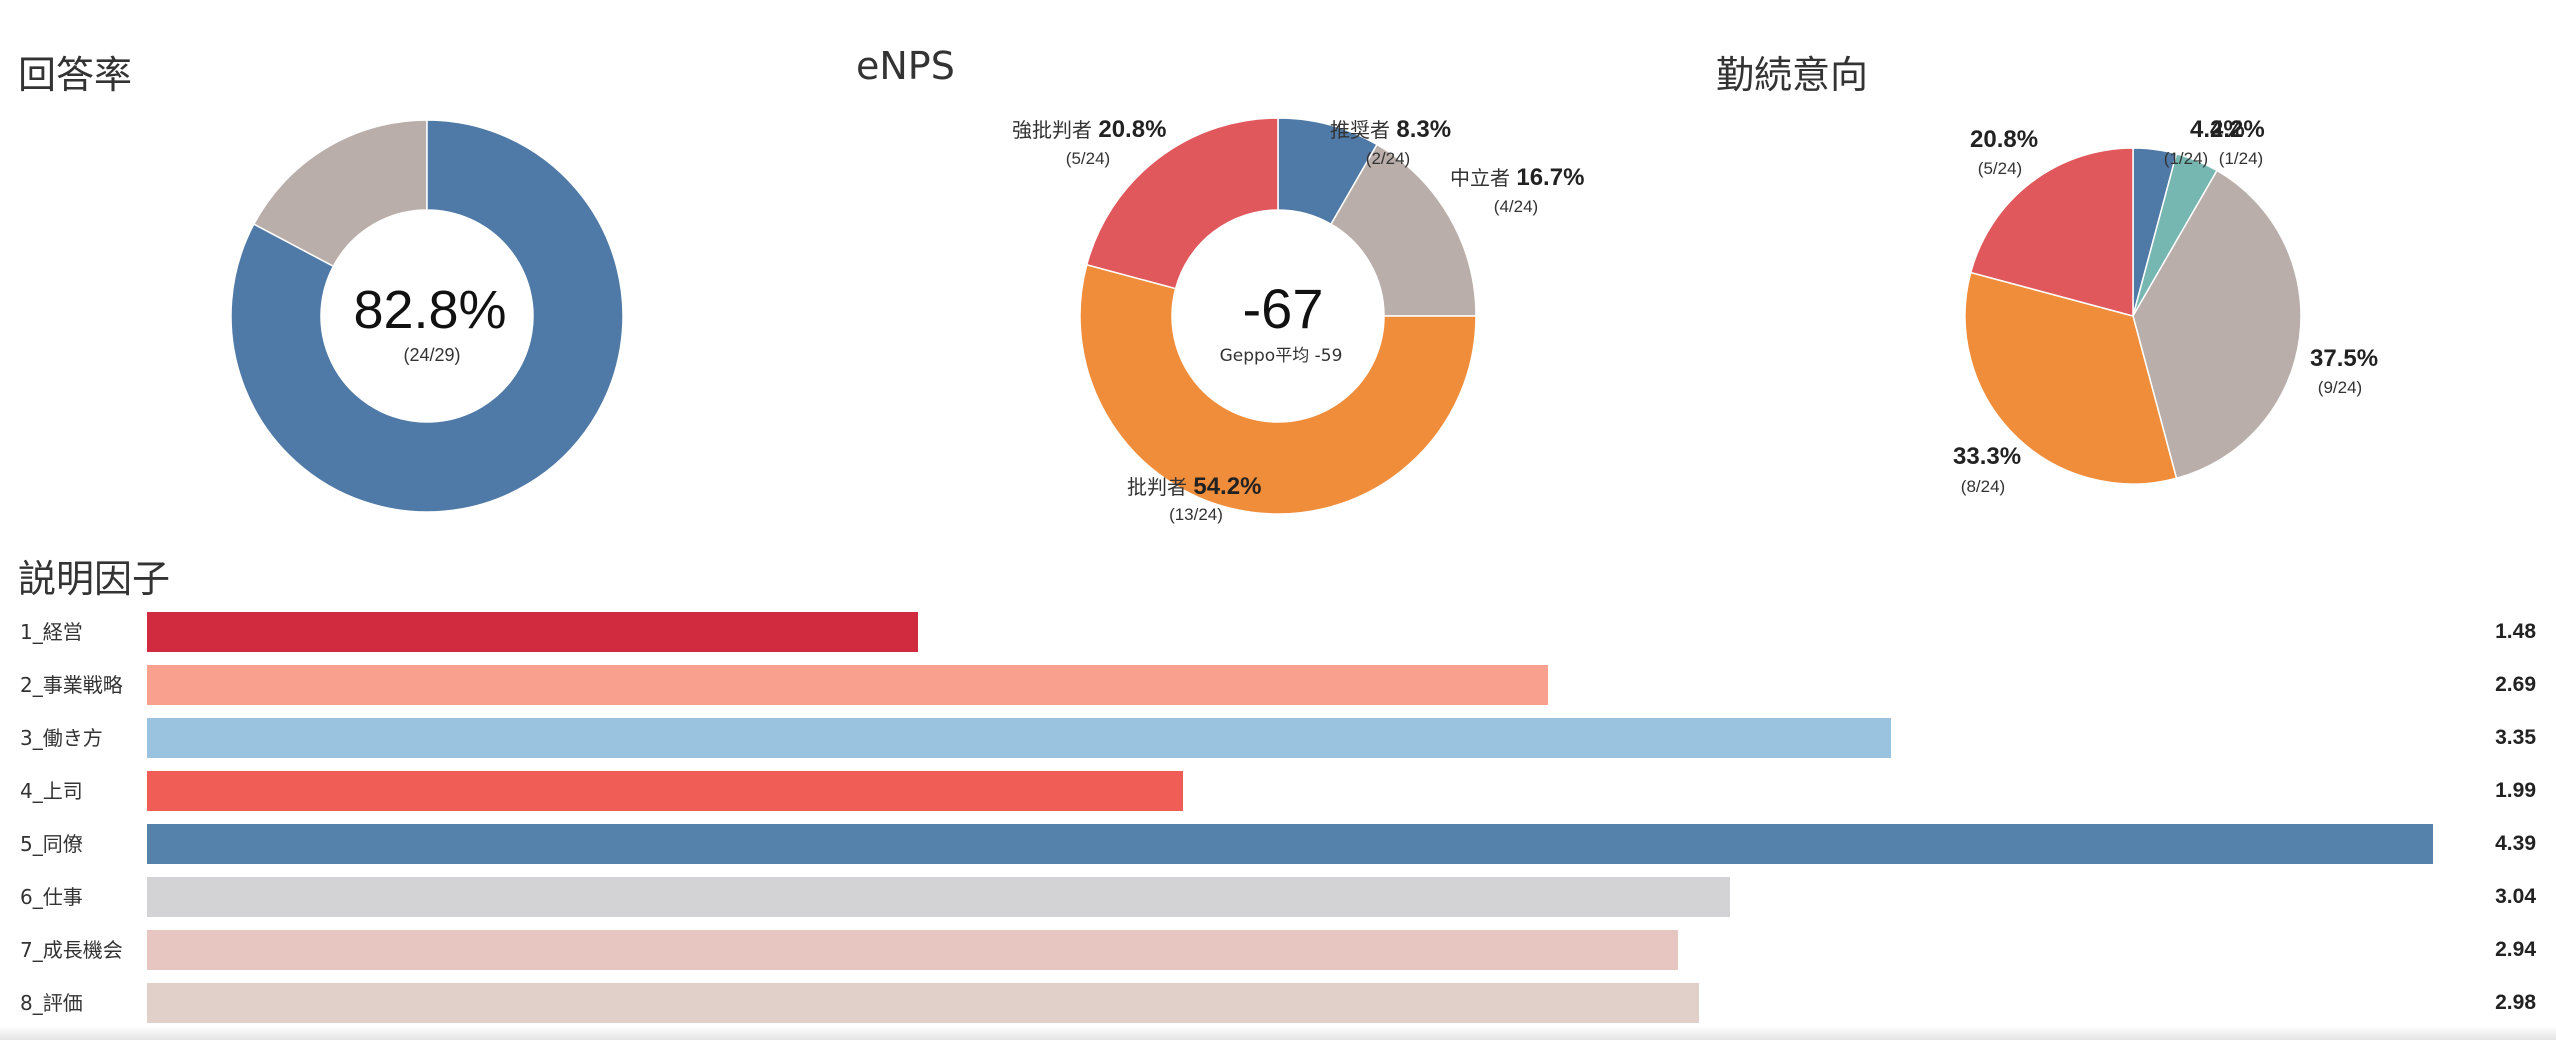  What do you see at coordinates (1983, 486) in the screenshot?
I see `slice-count-label: (8/24)` at bounding box center [1983, 486].